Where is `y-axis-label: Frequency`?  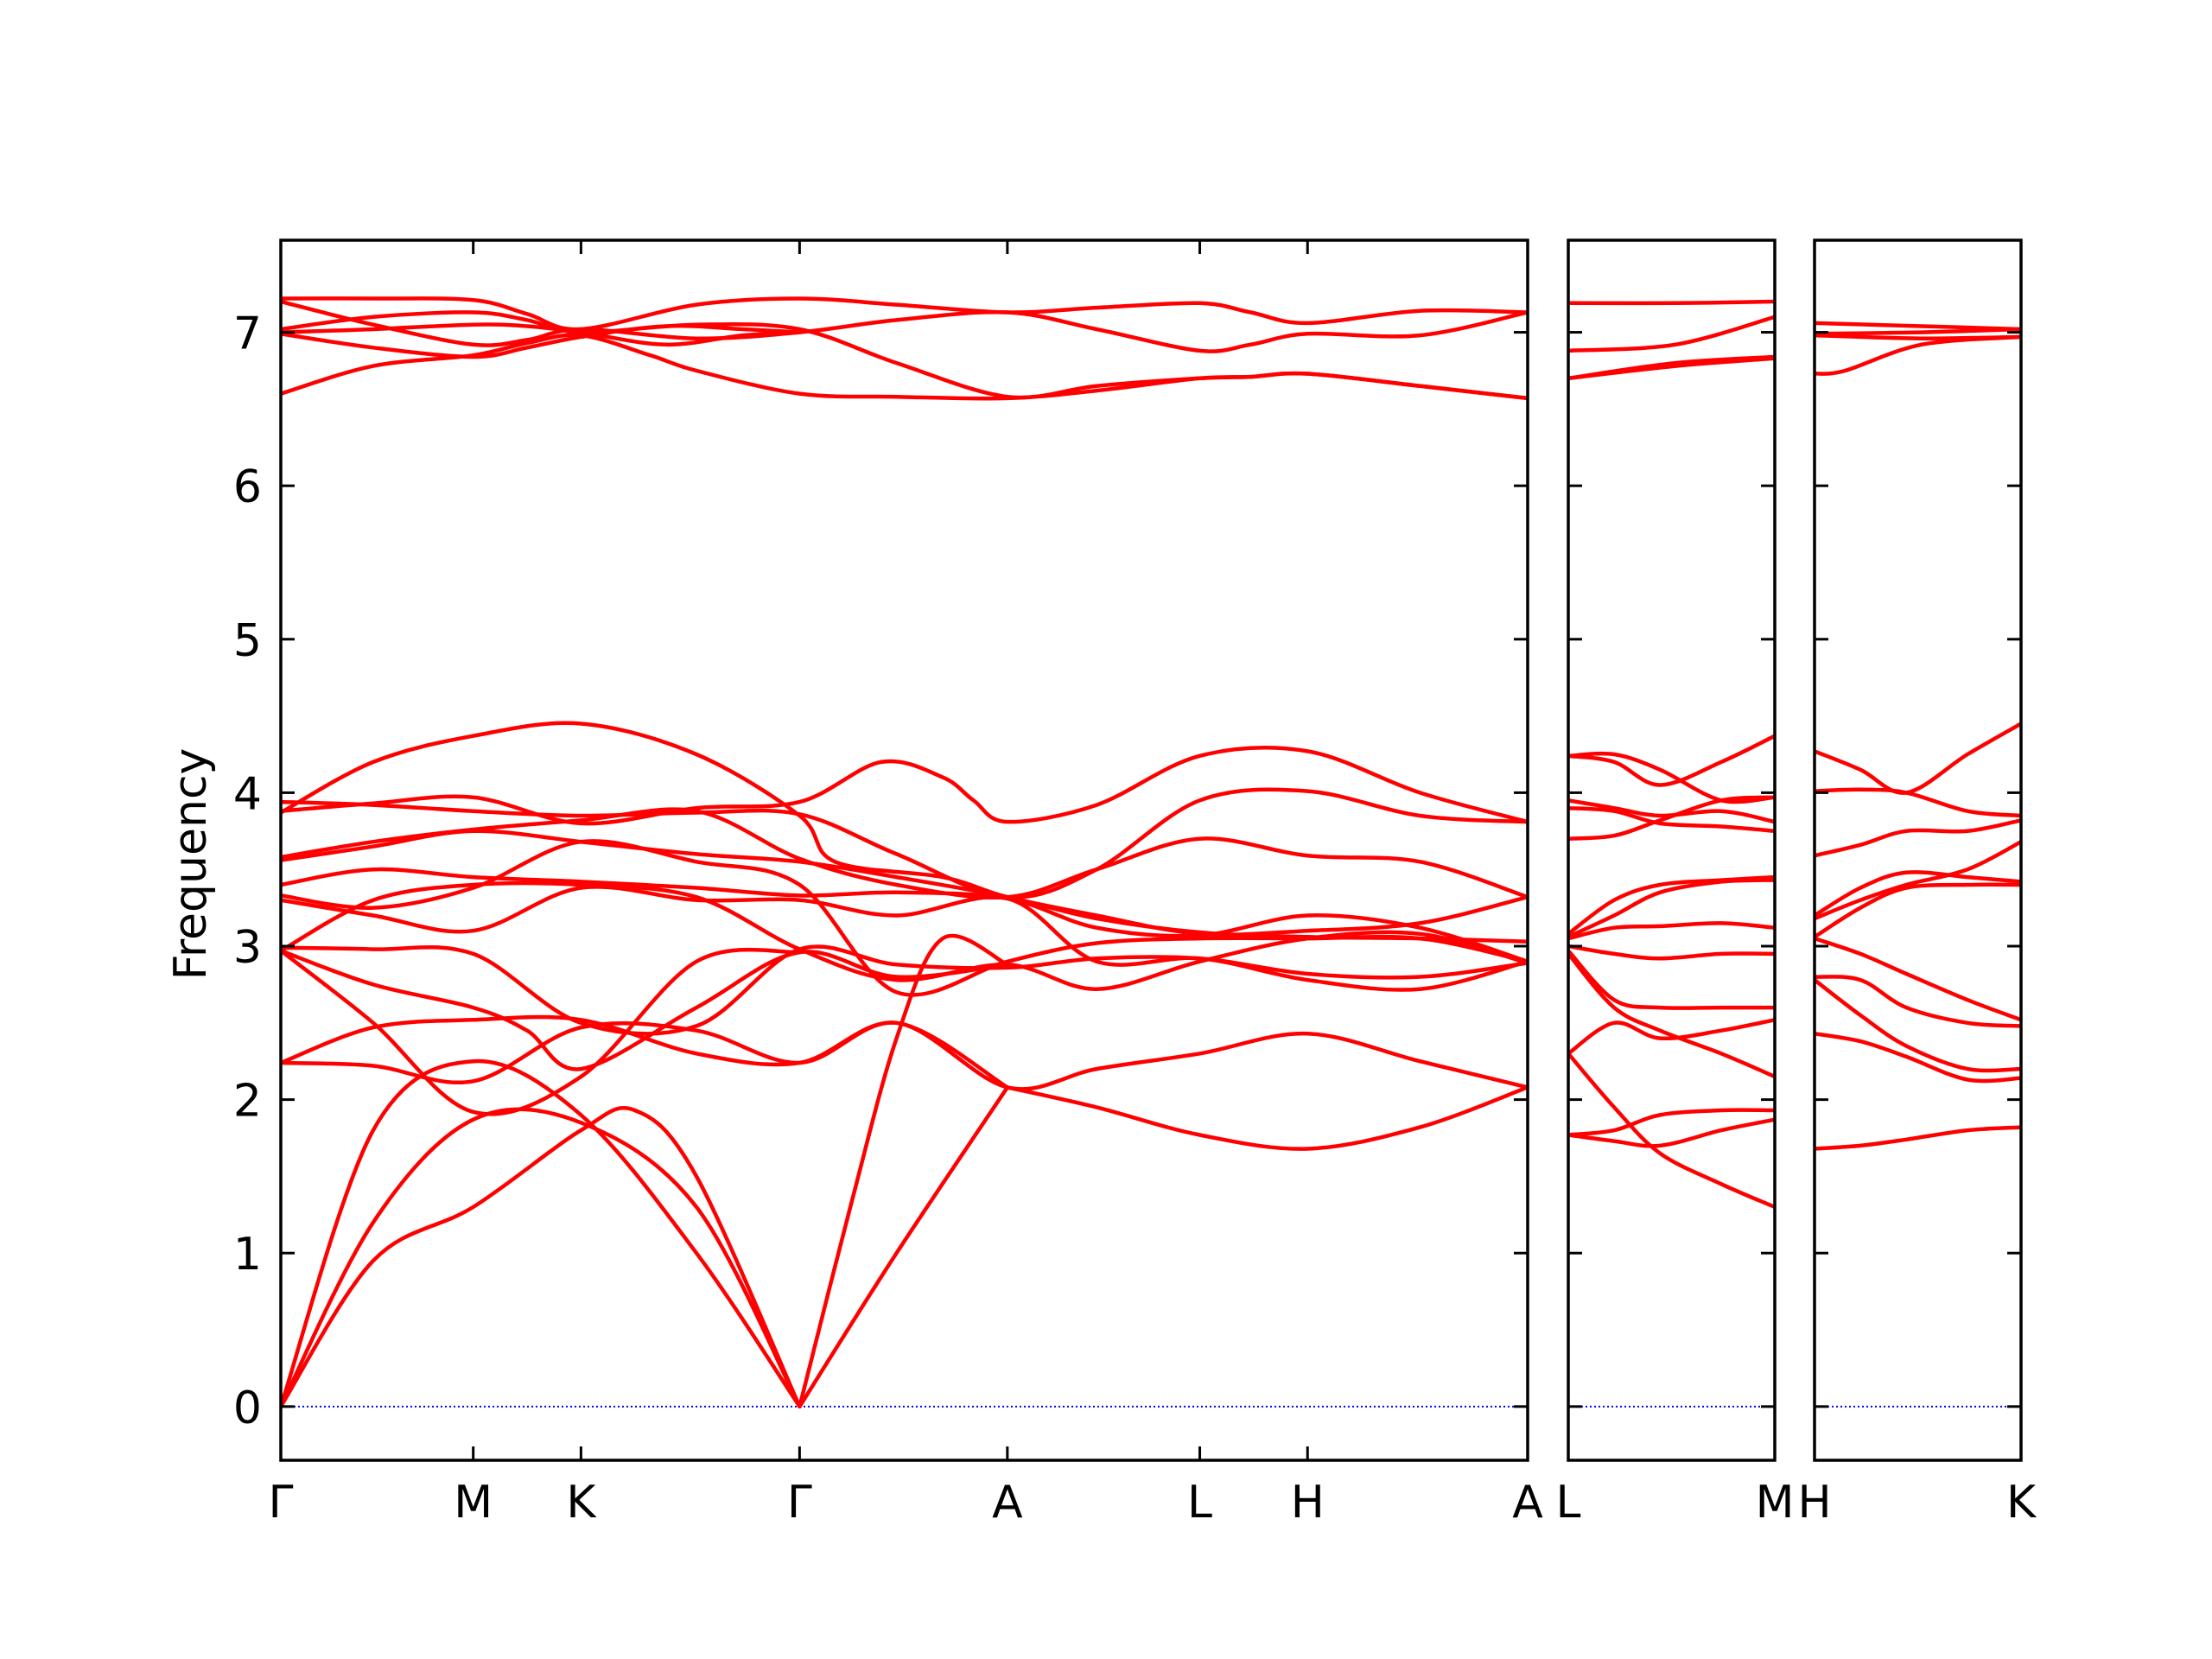 y-axis-label: Frequency is located at coordinates (191, 864).